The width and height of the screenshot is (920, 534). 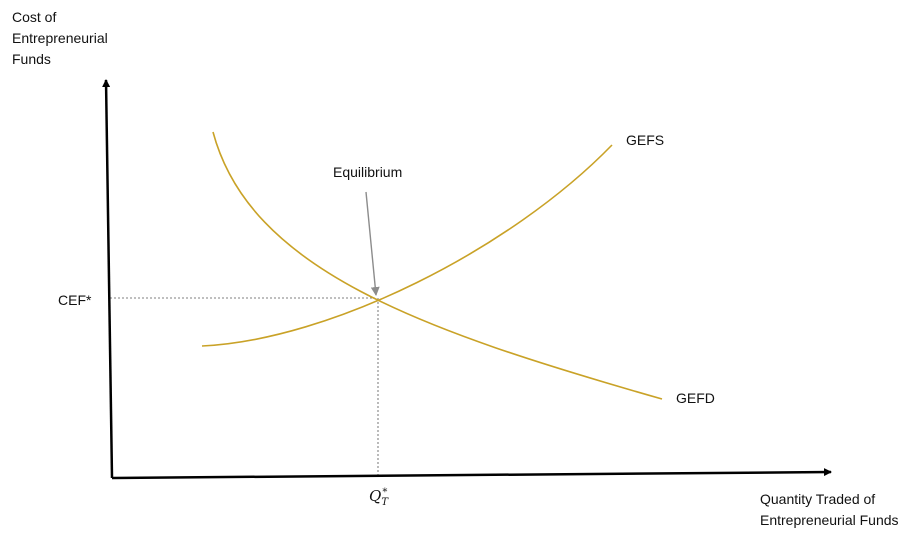 I want to click on quantity-subscript: T, so click(x=384, y=502).